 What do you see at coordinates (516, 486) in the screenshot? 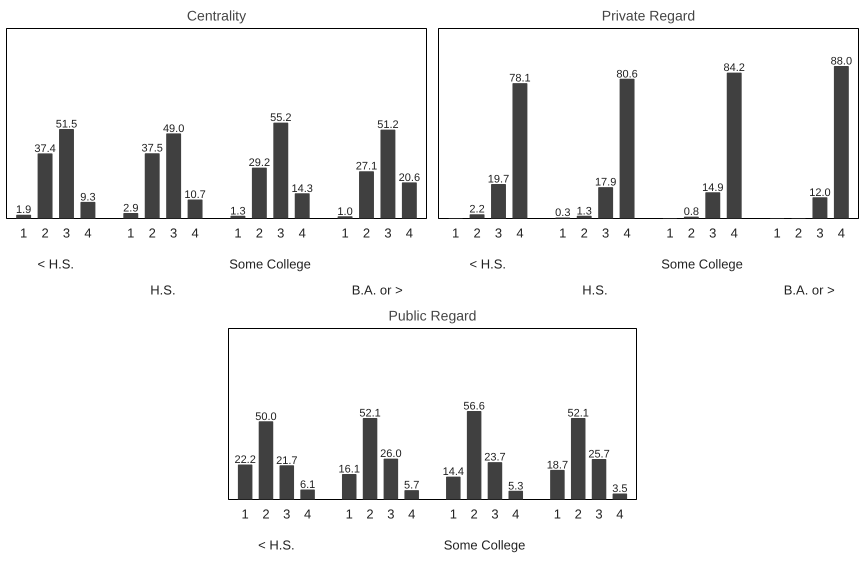
I see `data-label: 5.3` at bounding box center [516, 486].